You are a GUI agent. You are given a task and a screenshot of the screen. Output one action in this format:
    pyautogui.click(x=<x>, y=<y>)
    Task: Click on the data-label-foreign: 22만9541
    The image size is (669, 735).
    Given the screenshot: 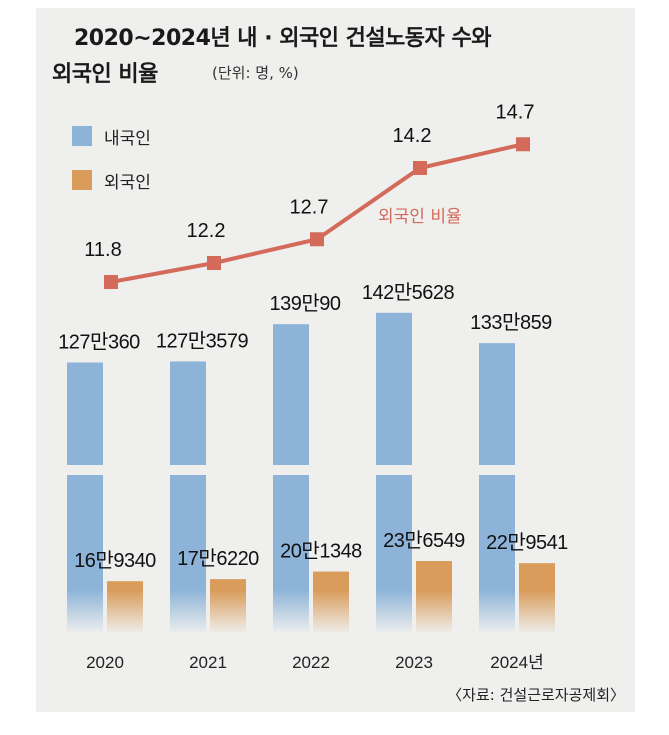 What is the action you would take?
    pyautogui.click(x=527, y=542)
    